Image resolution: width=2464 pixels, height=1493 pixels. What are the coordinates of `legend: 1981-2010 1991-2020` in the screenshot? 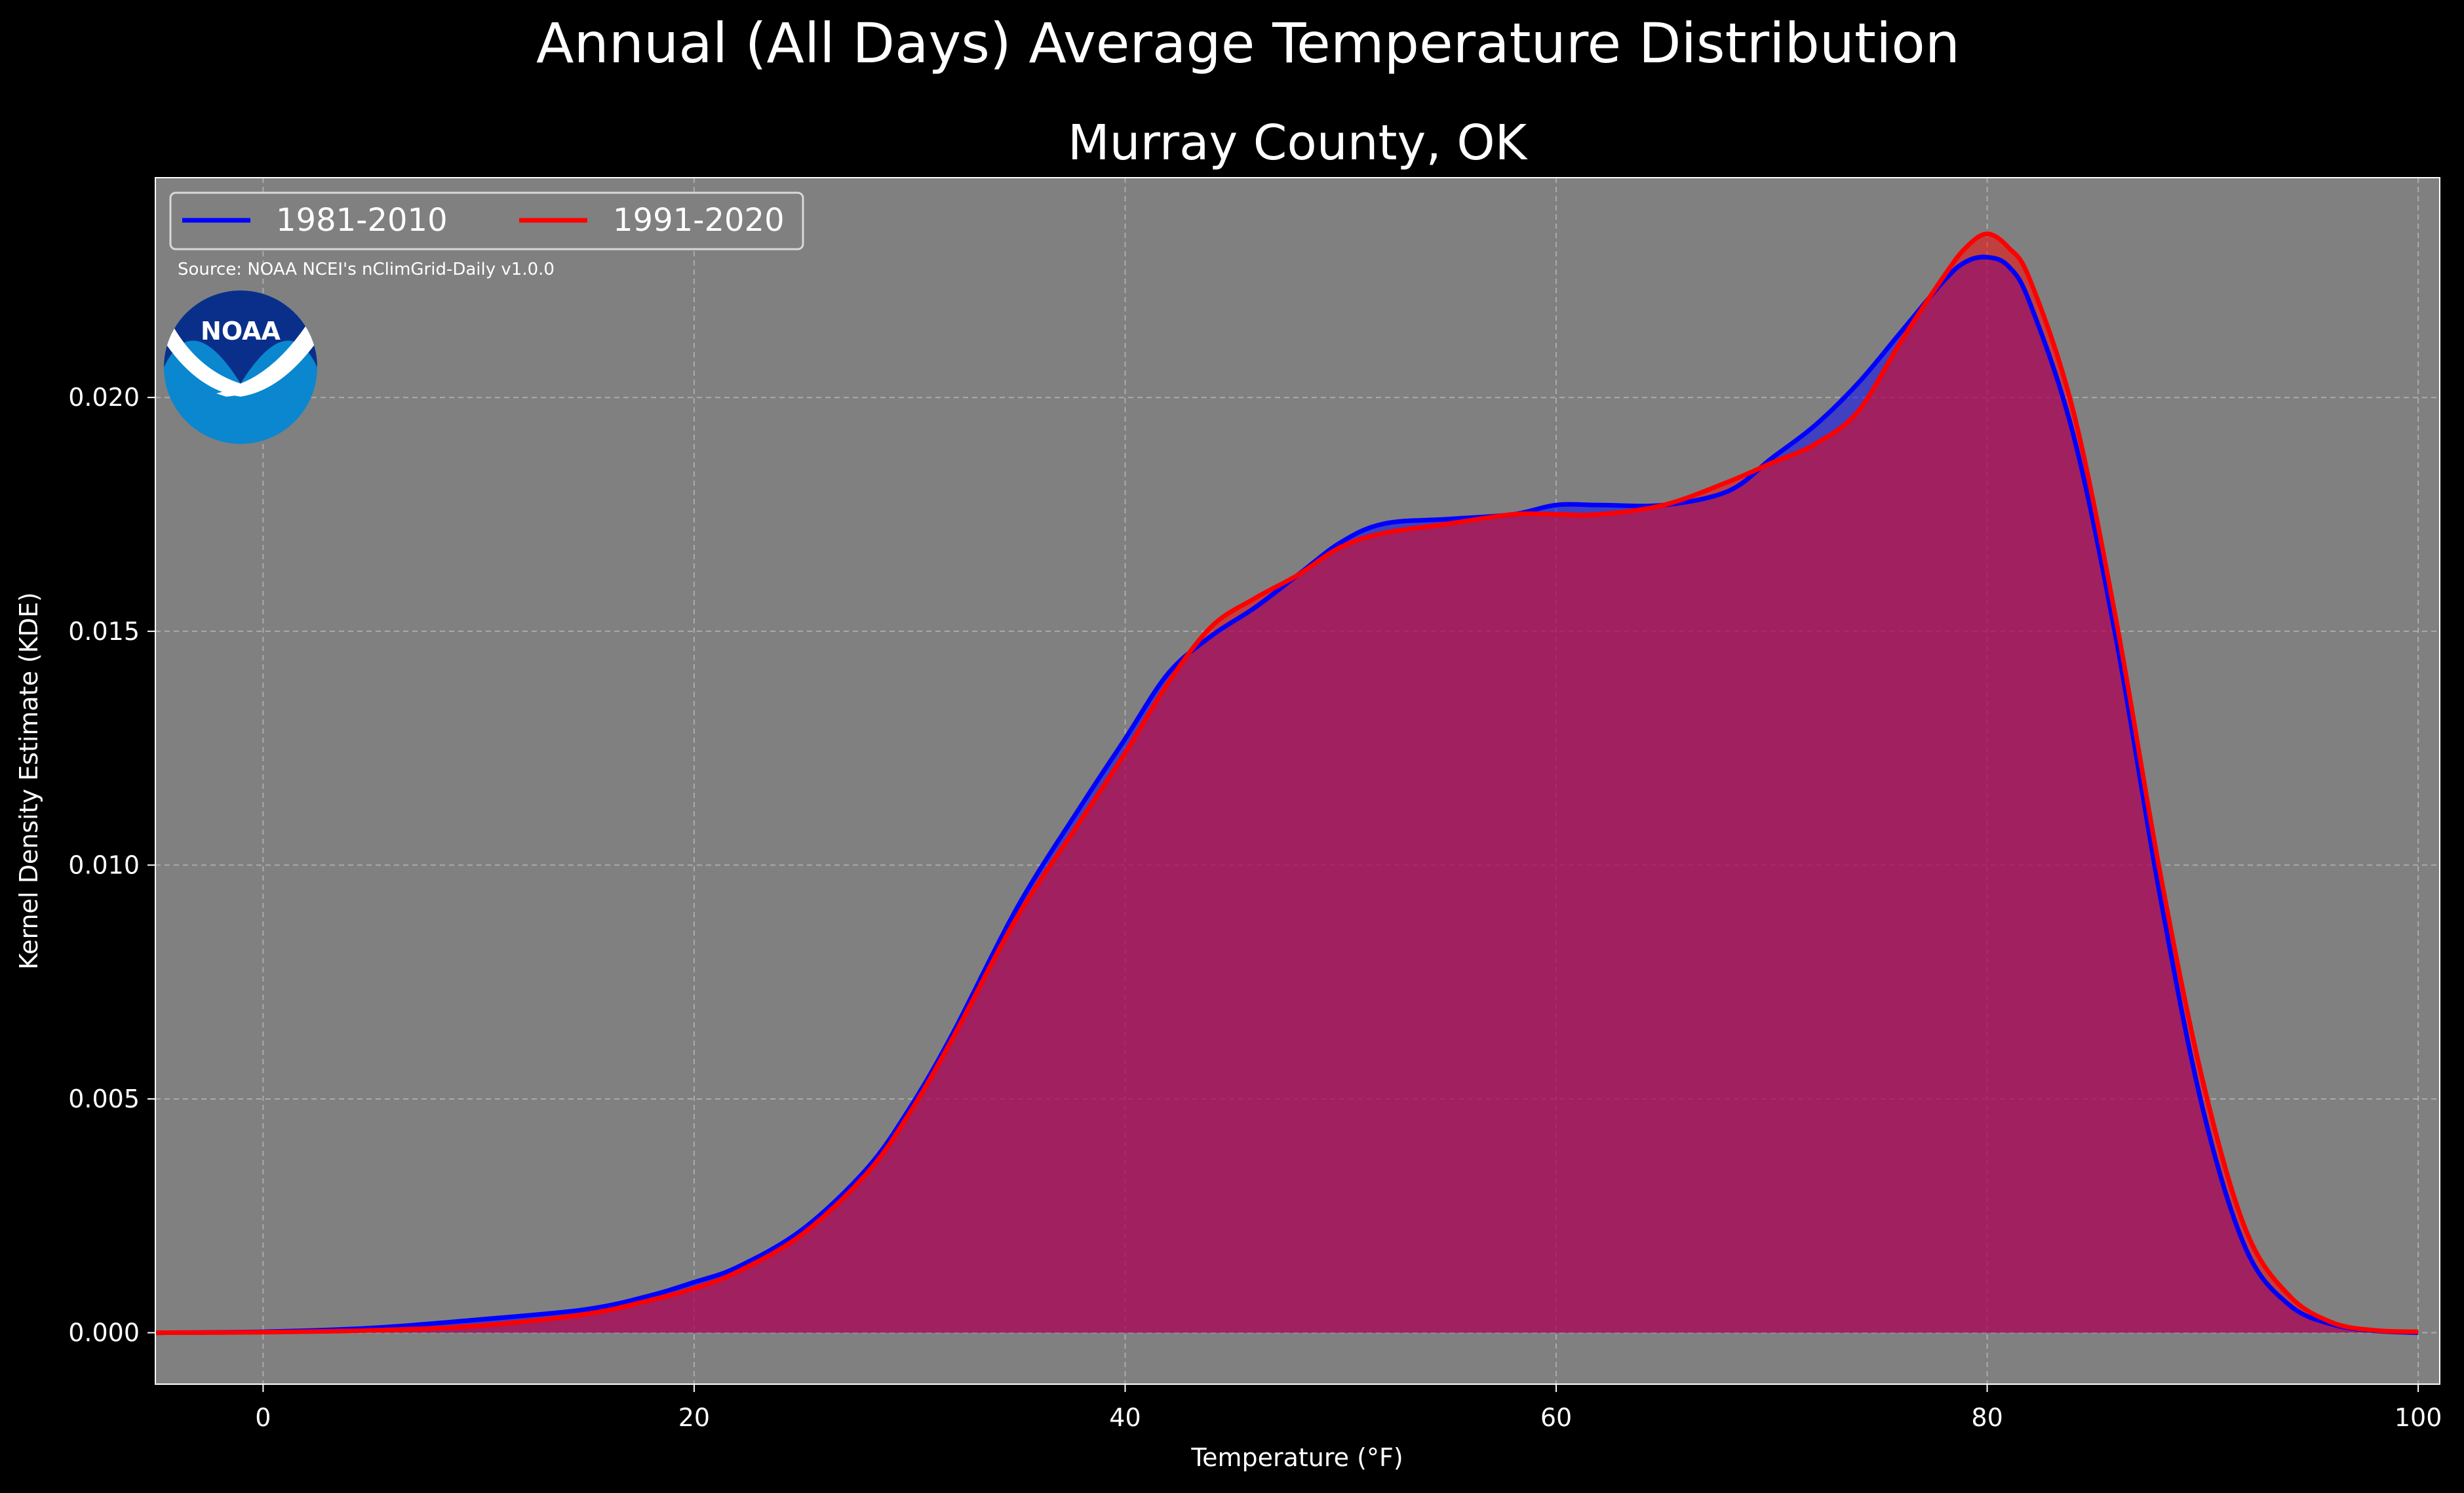 It's located at (486, 220).